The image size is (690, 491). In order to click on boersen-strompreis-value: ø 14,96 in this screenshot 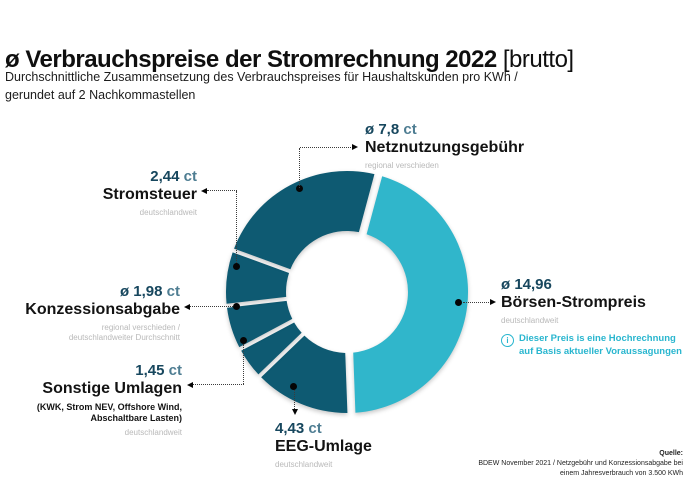, I will do `click(526, 284)`.